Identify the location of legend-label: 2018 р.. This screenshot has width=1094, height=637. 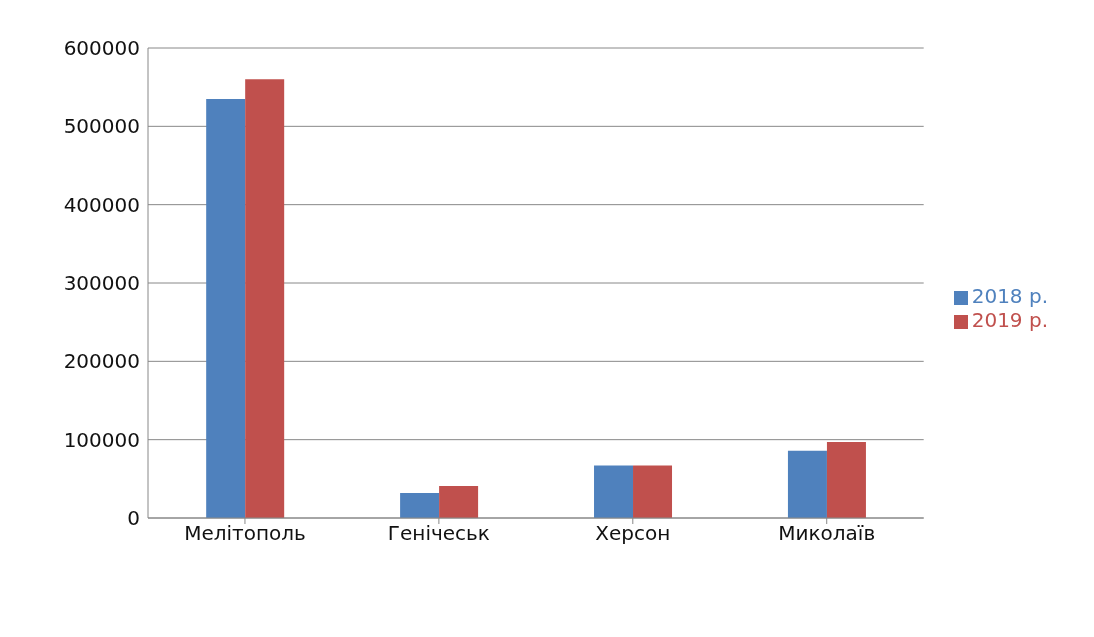
(1009, 296).